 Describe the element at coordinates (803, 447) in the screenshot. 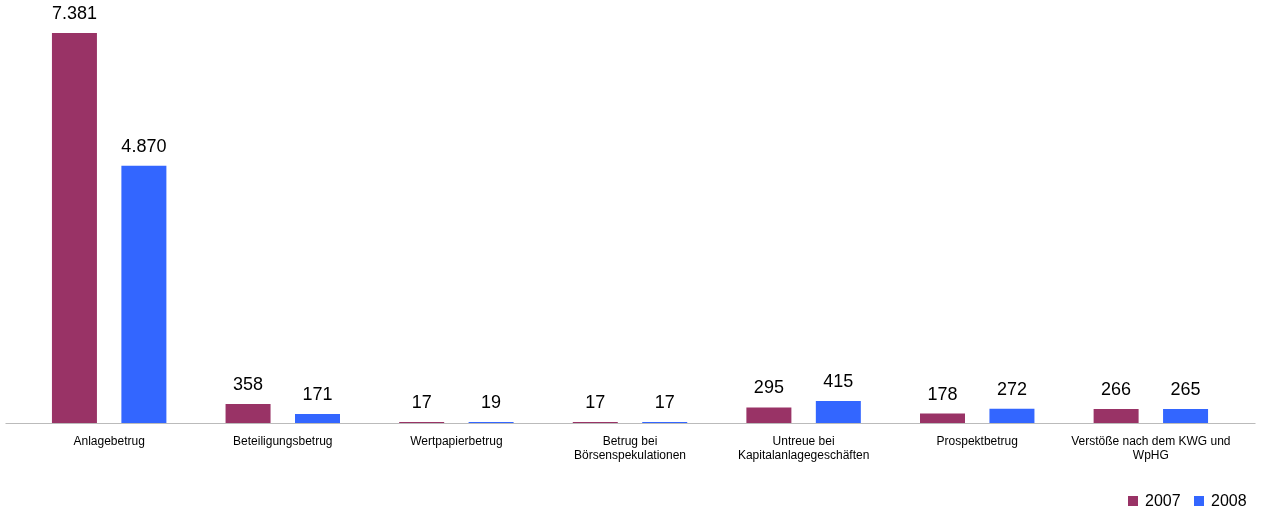

I see `x-tick-label: Untreue bei Kapitalanlagegeschäften` at that location.